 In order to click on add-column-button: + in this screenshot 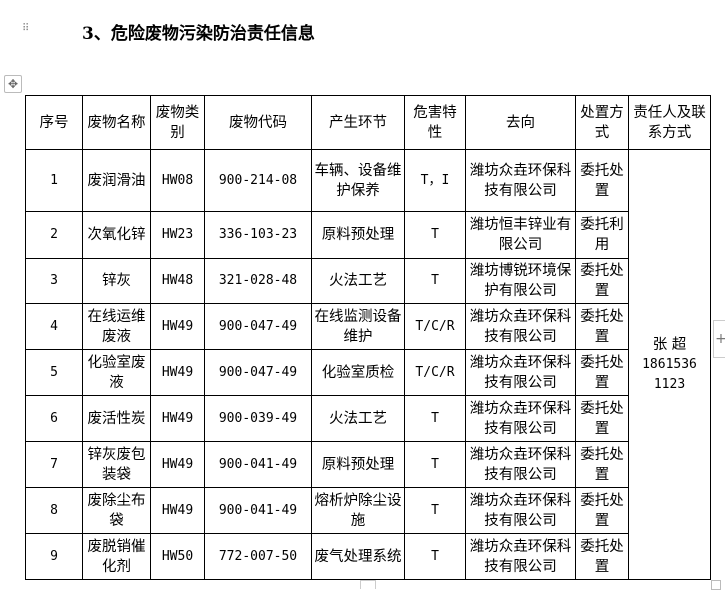, I will do `click(719, 339)`.